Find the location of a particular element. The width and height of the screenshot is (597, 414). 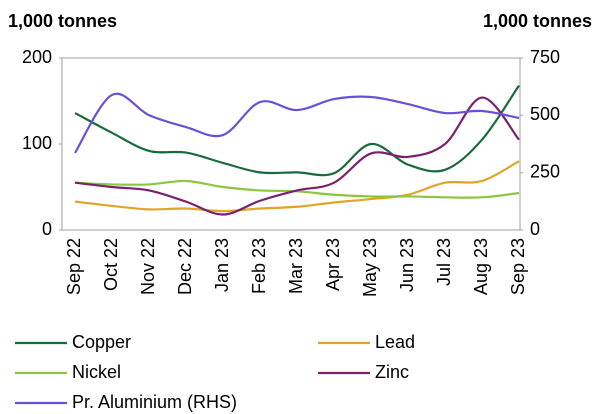

legend-label: Copper is located at coordinates (101, 342).